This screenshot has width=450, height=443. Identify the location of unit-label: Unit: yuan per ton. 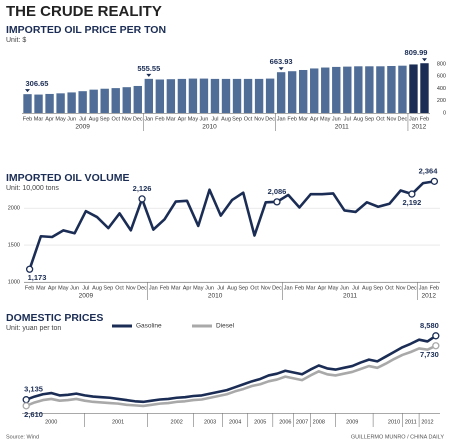
(33, 328).